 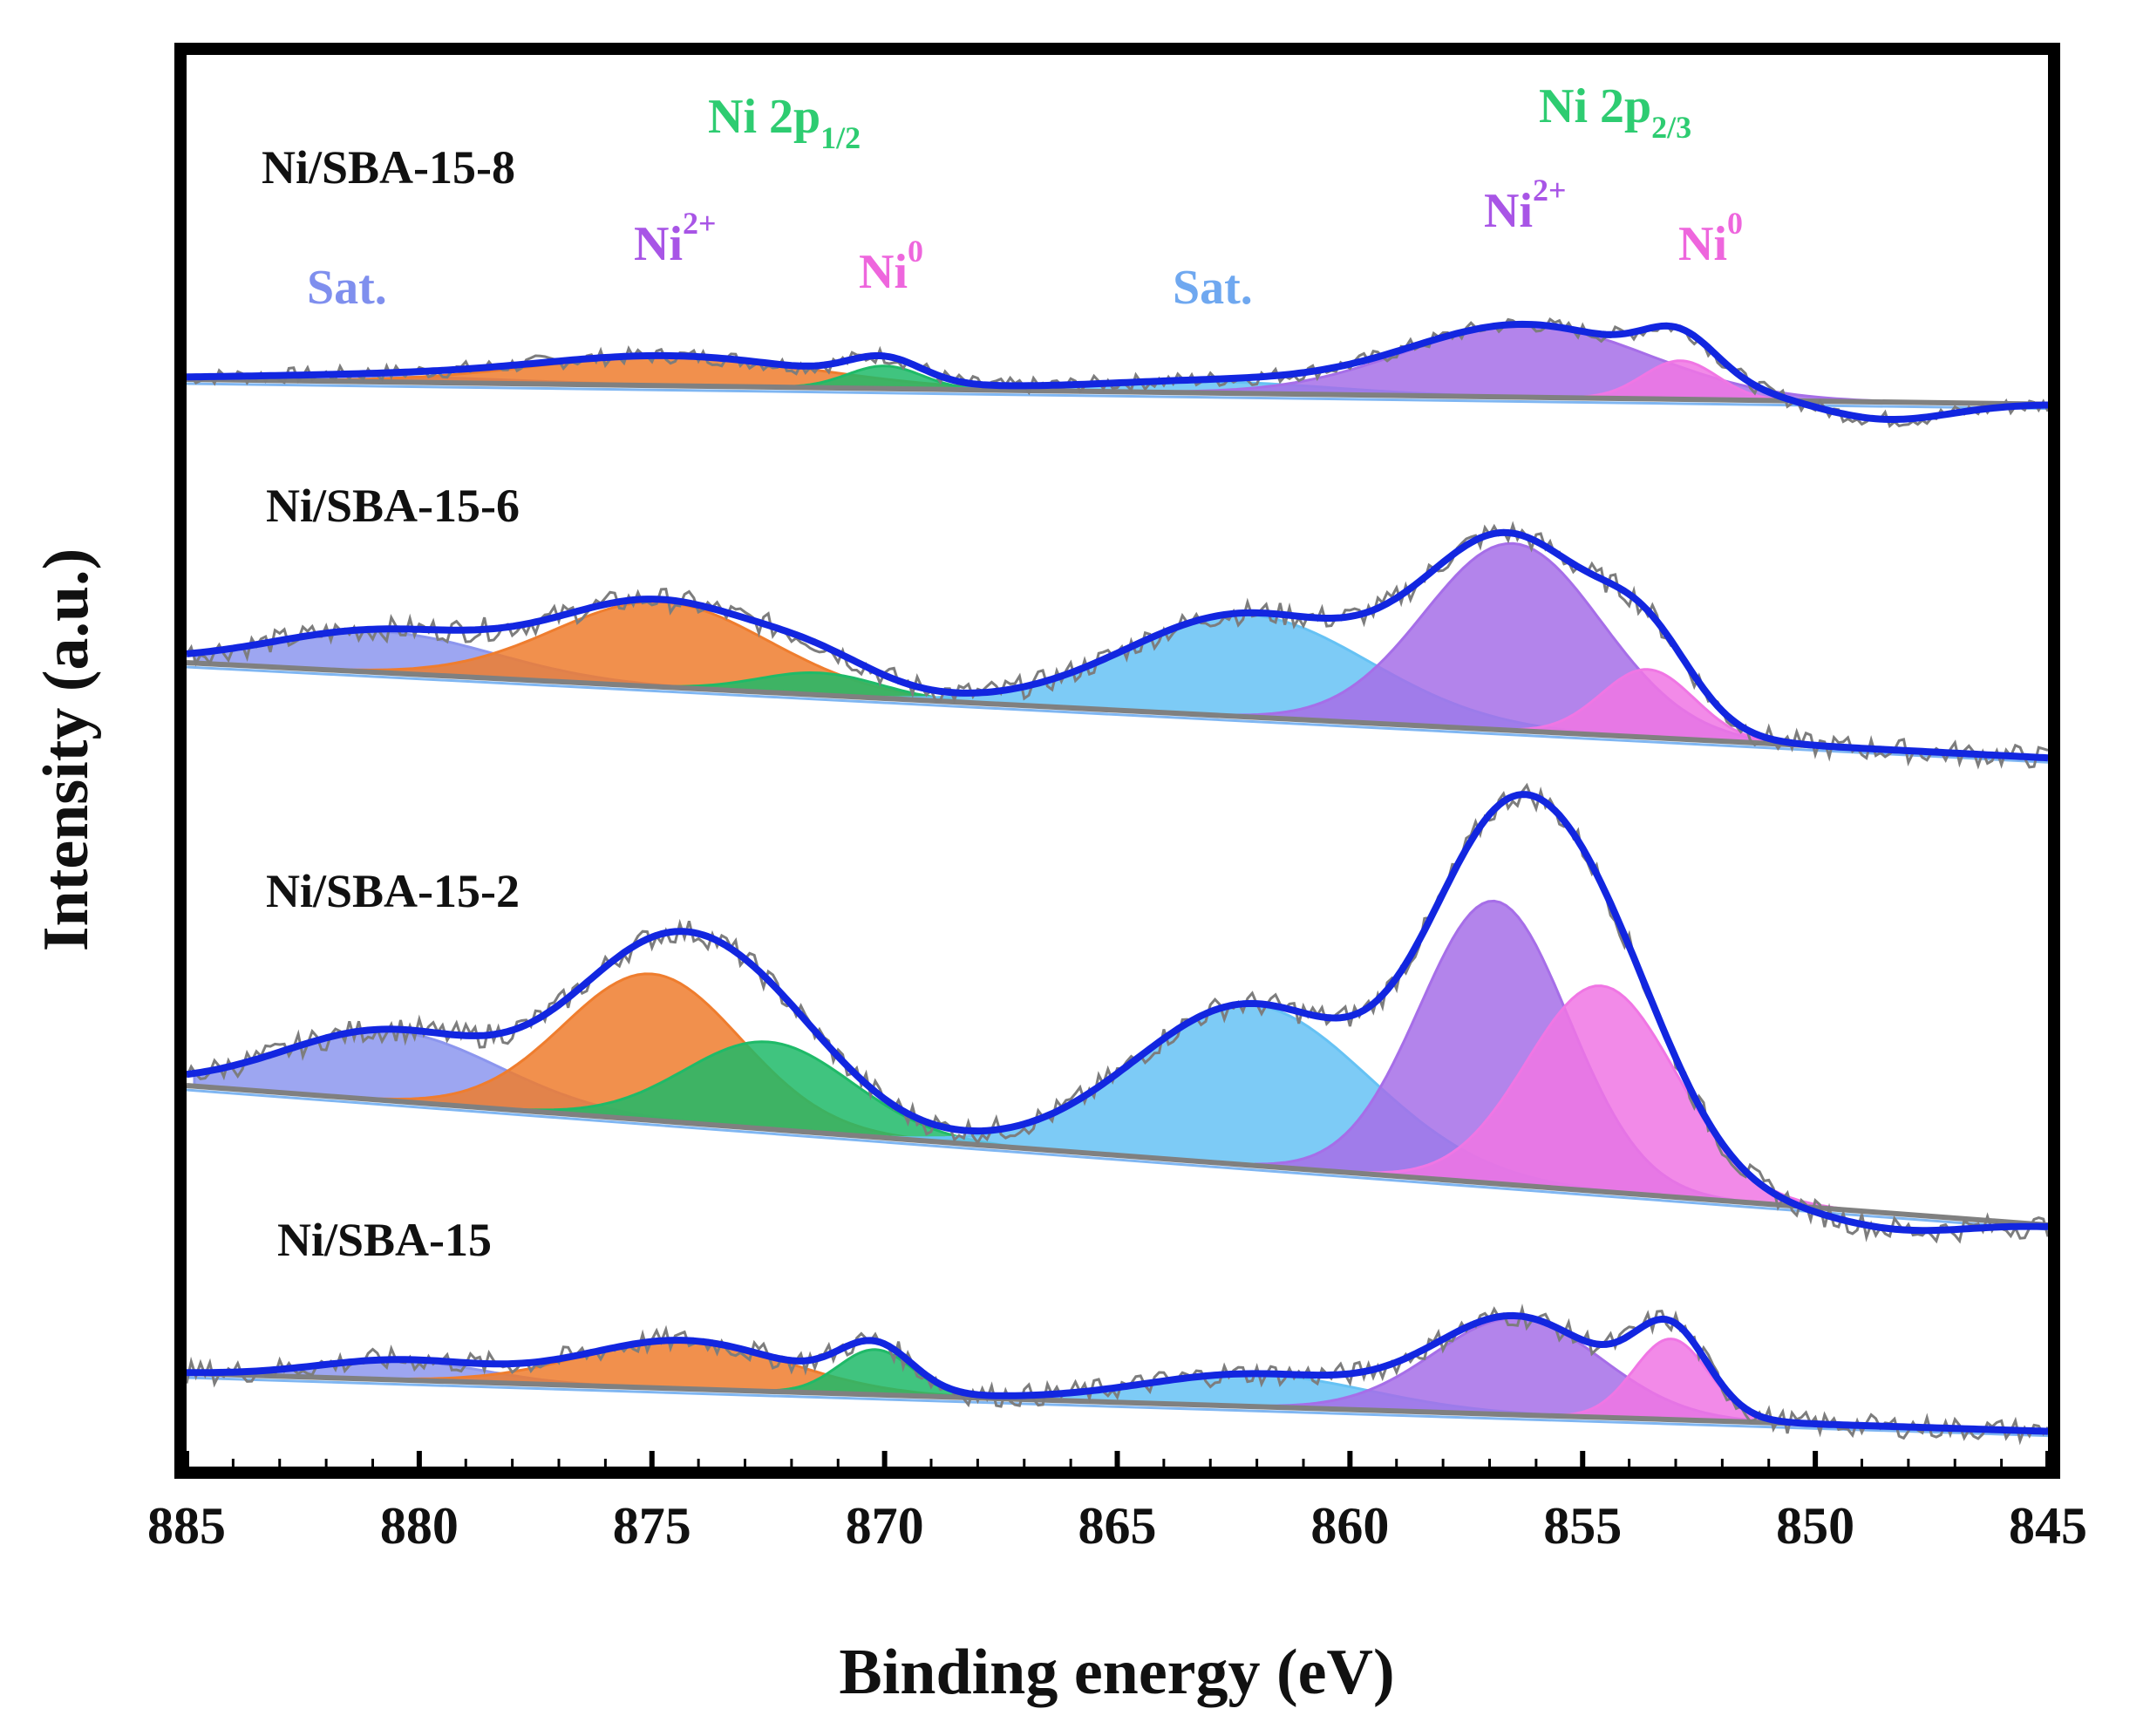 I want to click on x-tick-label-870: 870, so click(x=885, y=1526).